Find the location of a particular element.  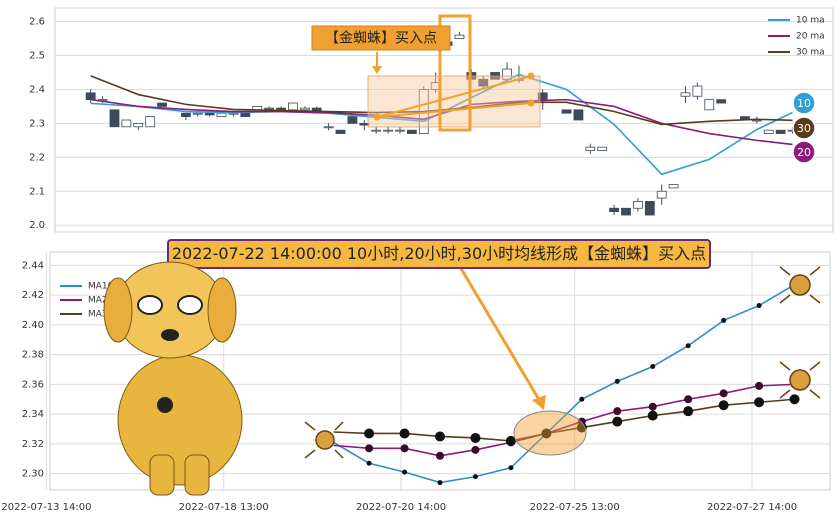

y-tick-label: 2.4 is located at coordinates (37, 89).